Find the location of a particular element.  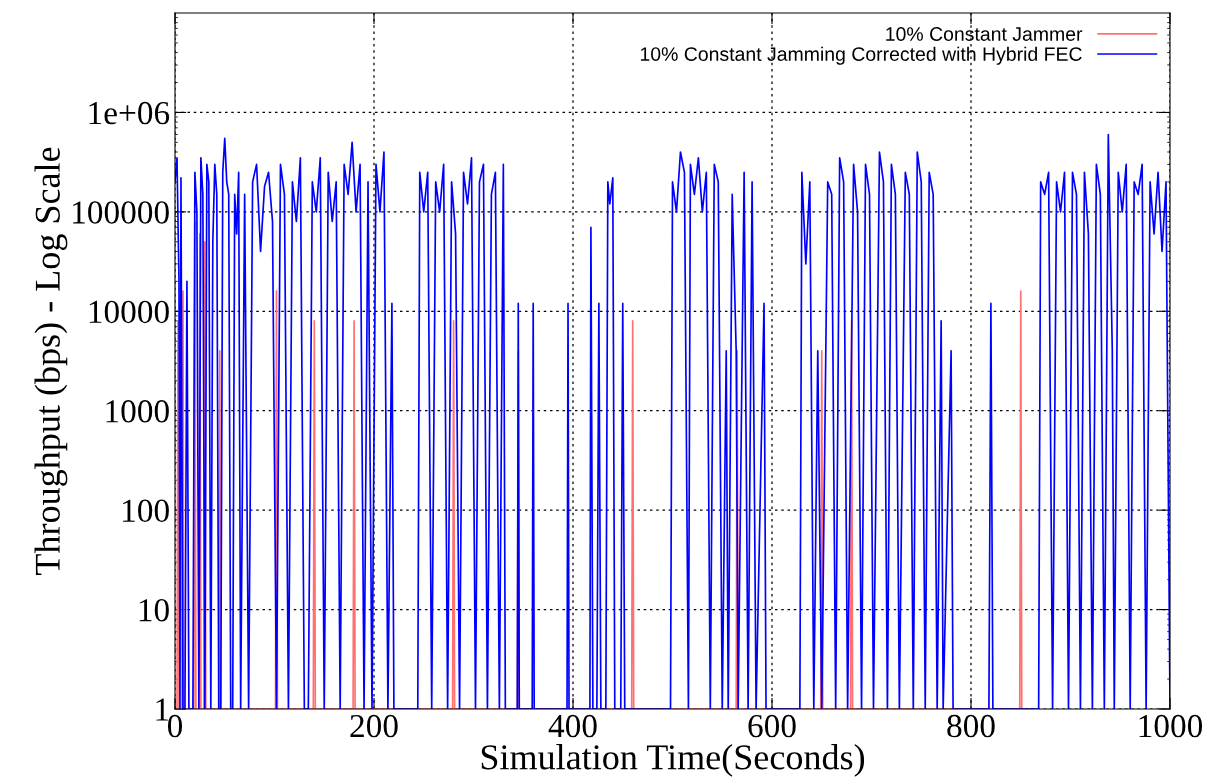

y-tick-label: 1 is located at coordinates (162, 709).